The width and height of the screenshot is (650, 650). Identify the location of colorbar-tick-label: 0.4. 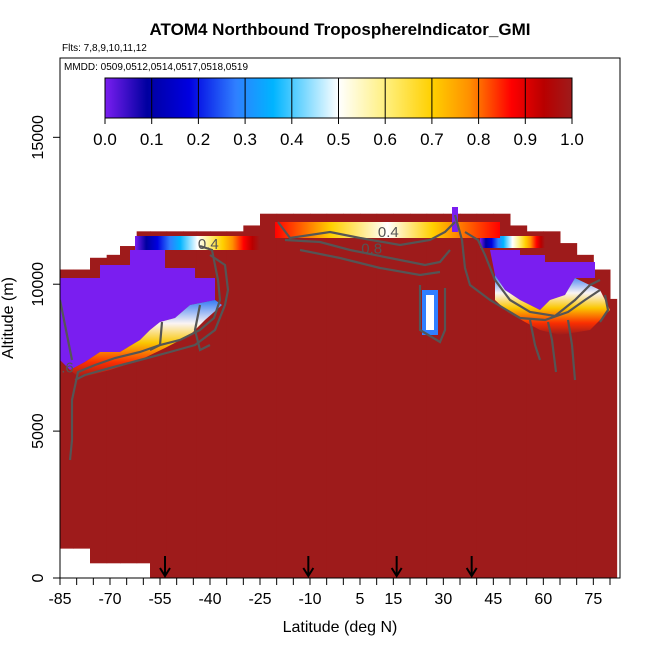
(292, 139).